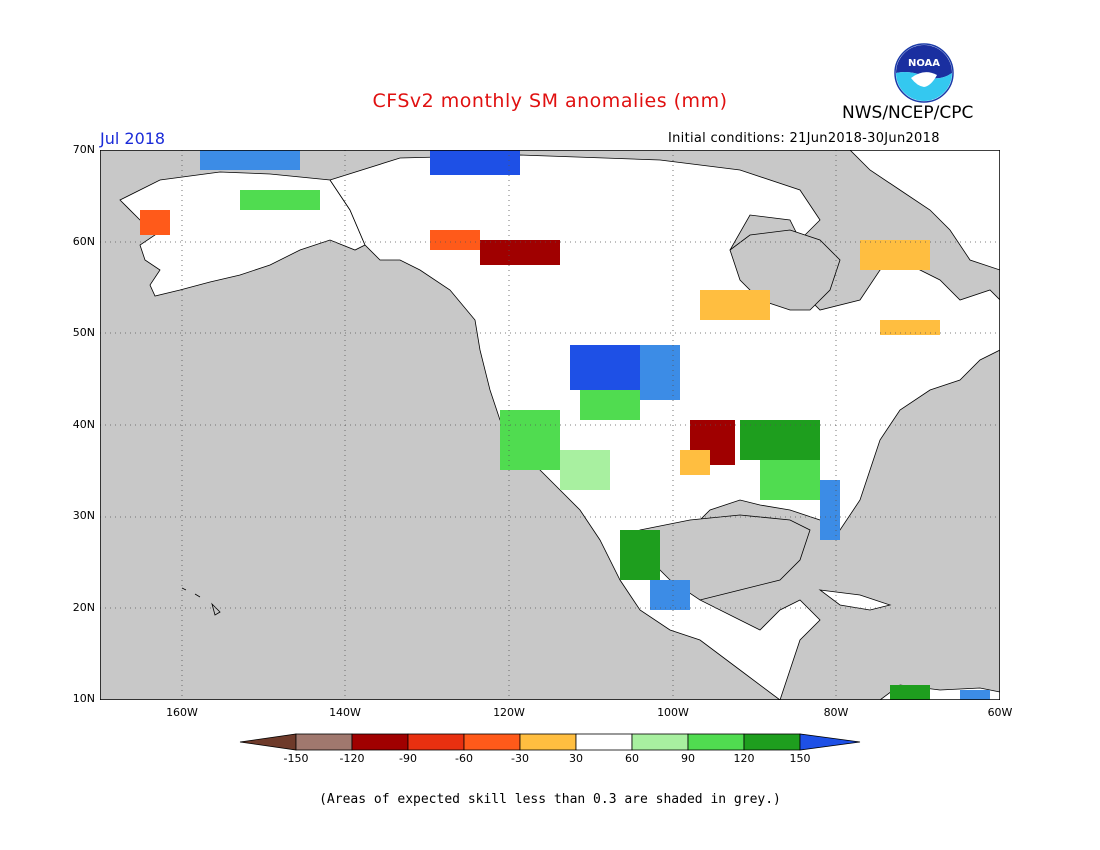 The image size is (1100, 850). I want to click on colorbar-label: 60, so click(632, 758).